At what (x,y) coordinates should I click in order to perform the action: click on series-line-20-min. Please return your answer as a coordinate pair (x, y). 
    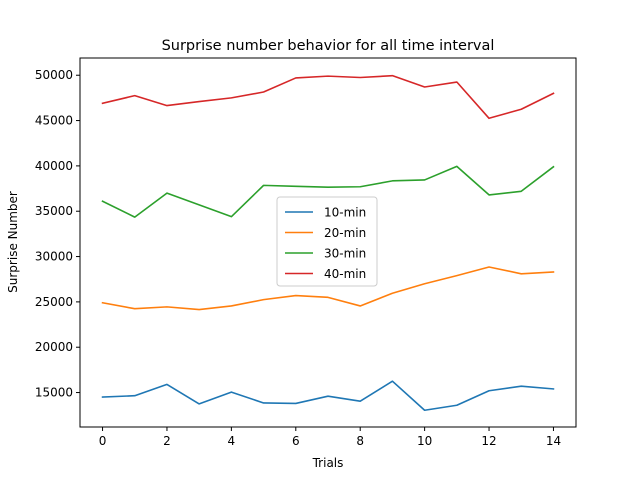
    Looking at the image, I should click on (328, 288).